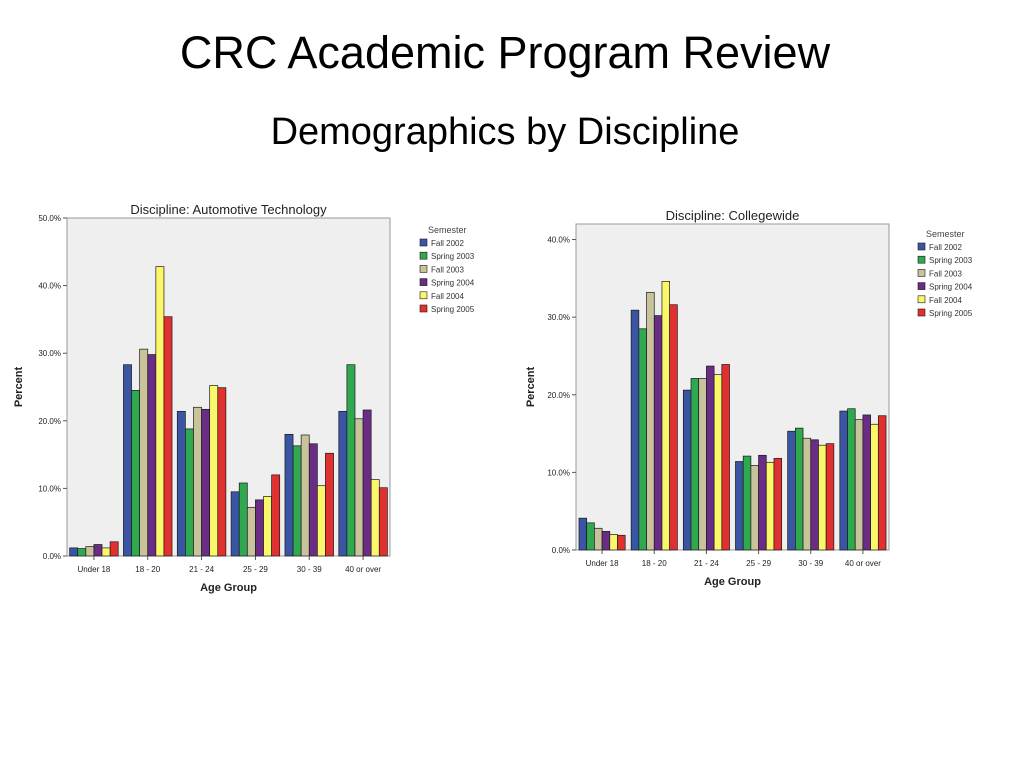 This screenshot has width=1024, height=768. What do you see at coordinates (758, 563) in the screenshot?
I see `x-tick-label: 25 - 29` at bounding box center [758, 563].